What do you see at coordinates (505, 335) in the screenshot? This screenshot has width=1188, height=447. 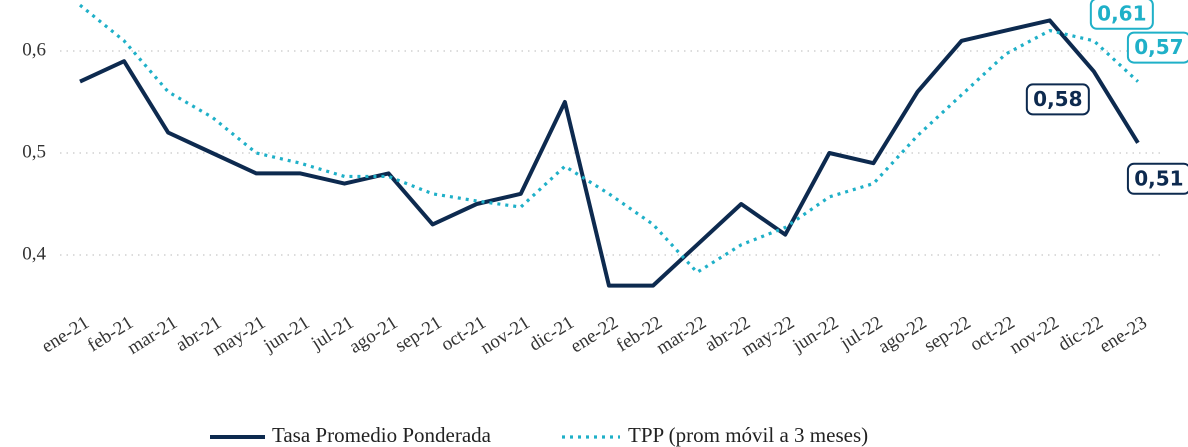 I see `x-tick-label: nov-21` at bounding box center [505, 335].